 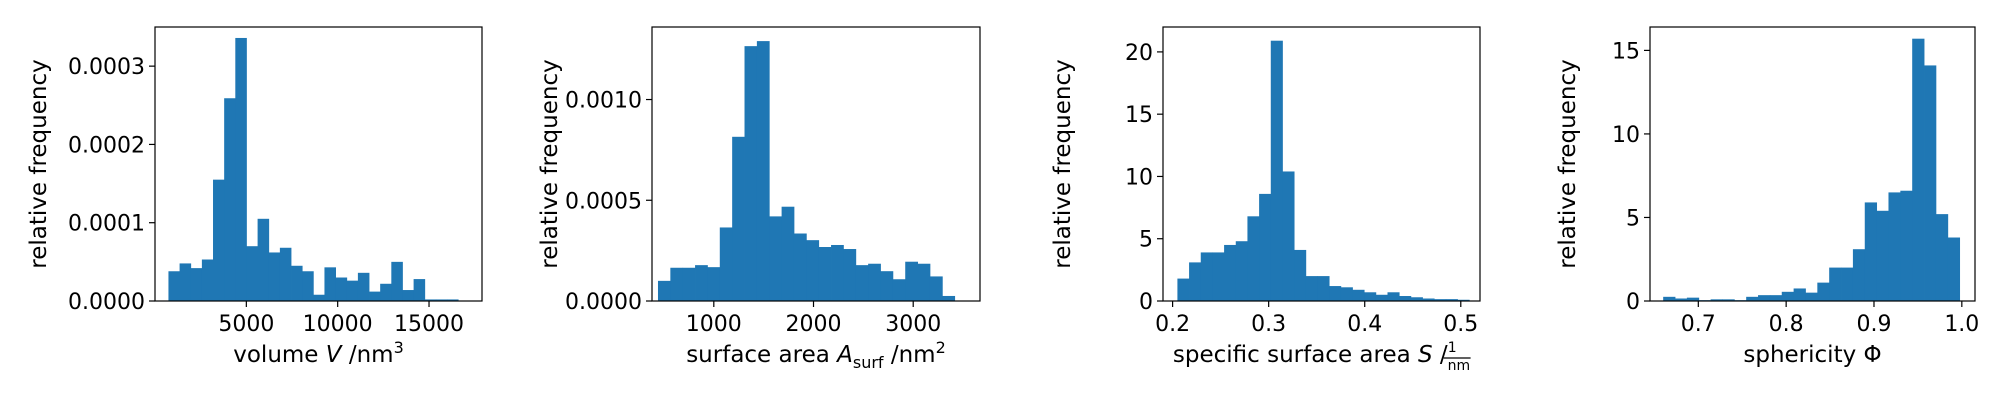 I want to click on y-tick-label: 5, so click(x=1146, y=240).